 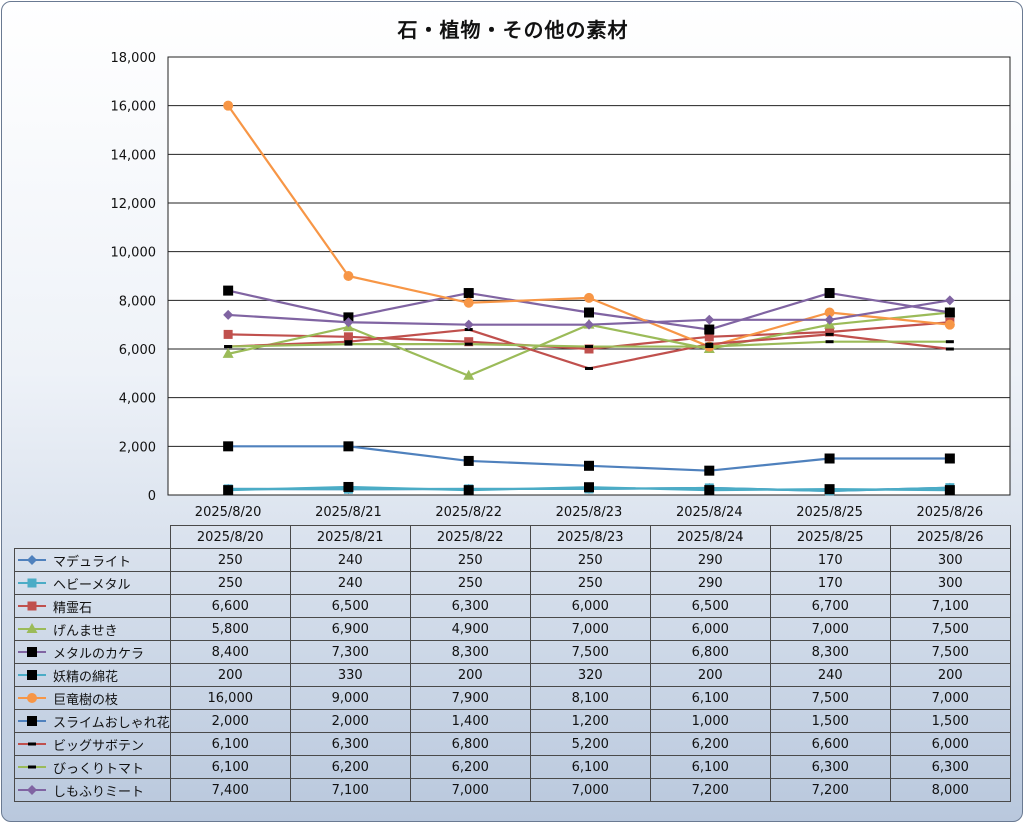 What do you see at coordinates (710, 560) in the screenshot?
I see `table-cell: 290` at bounding box center [710, 560].